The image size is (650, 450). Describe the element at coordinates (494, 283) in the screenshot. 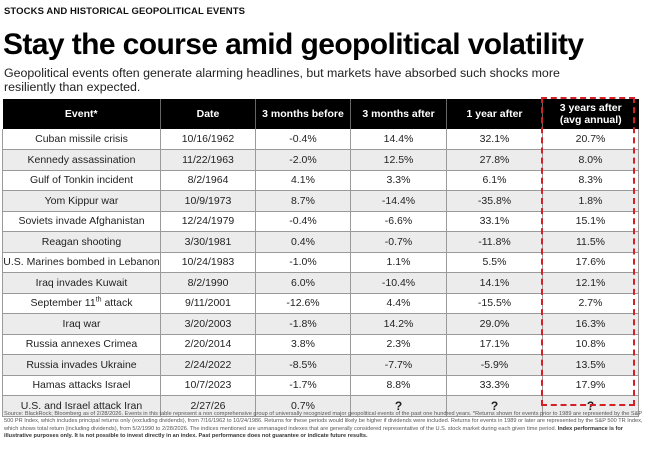

I see `cell-after1y: 14.1%` at that location.